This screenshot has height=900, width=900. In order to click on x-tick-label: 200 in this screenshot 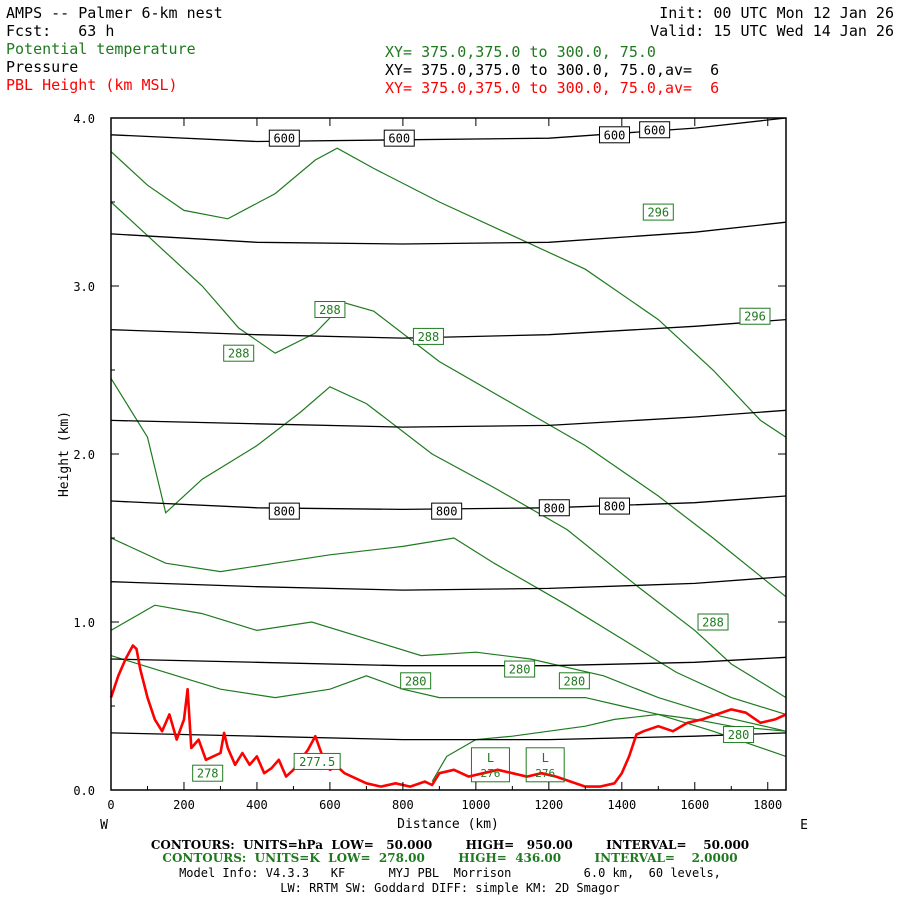, I will do `click(184, 805)`.